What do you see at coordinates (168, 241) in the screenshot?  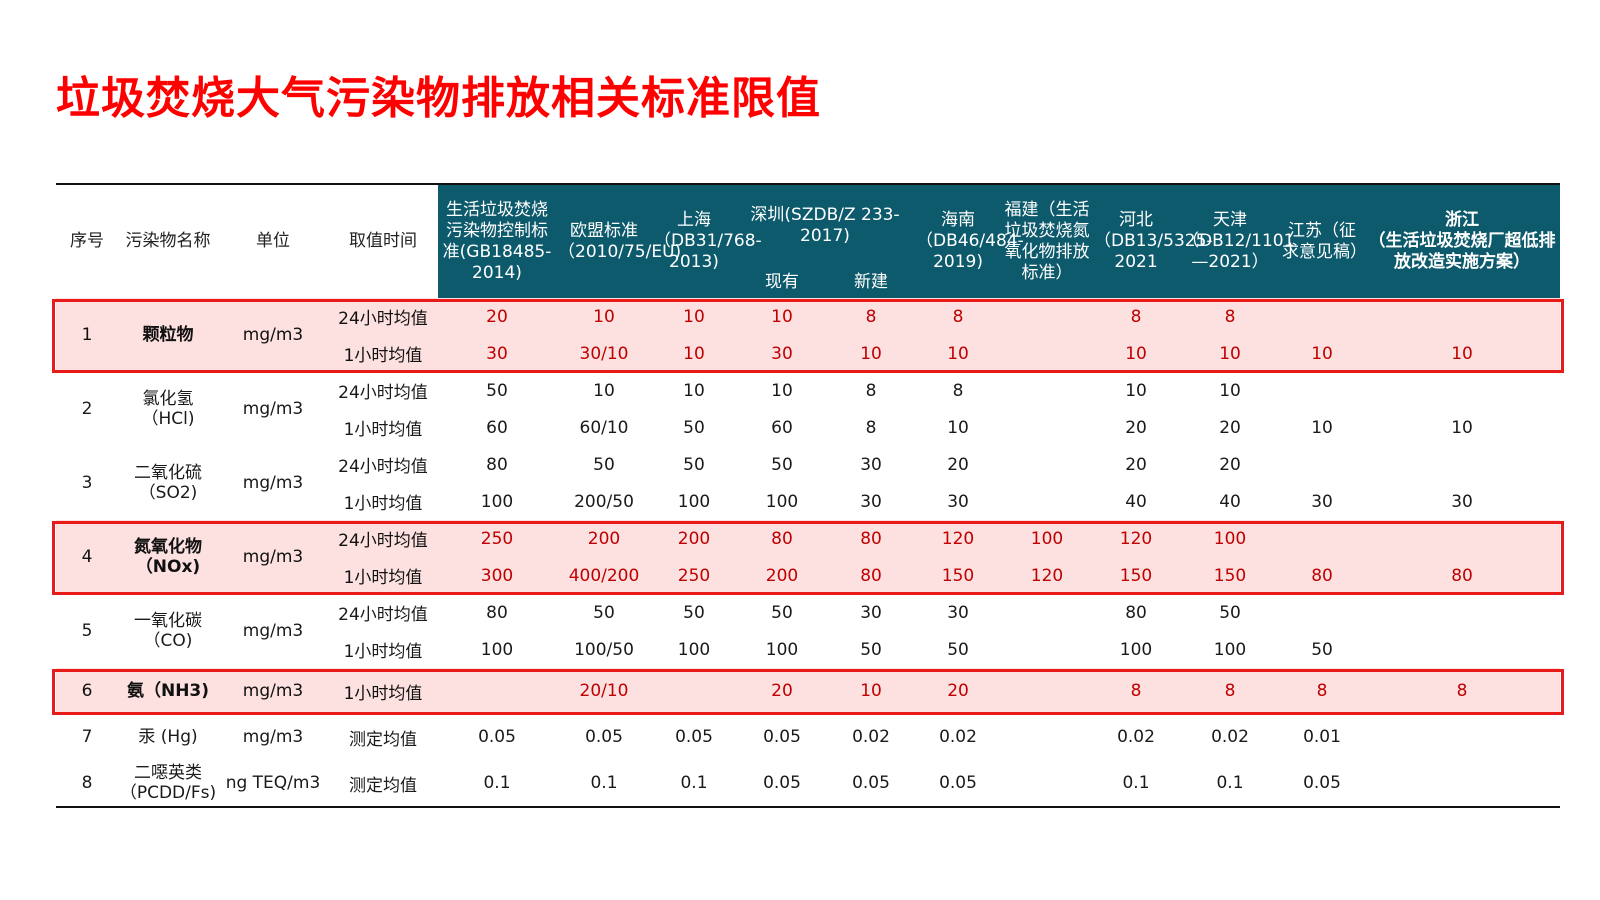 I see `header-name: 污染物名称` at bounding box center [168, 241].